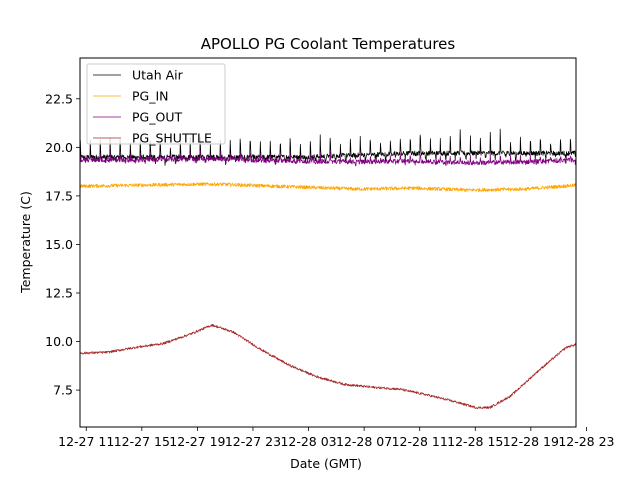  What do you see at coordinates (326, 463) in the screenshot?
I see `x-axis-label: Date (GMT)` at bounding box center [326, 463].